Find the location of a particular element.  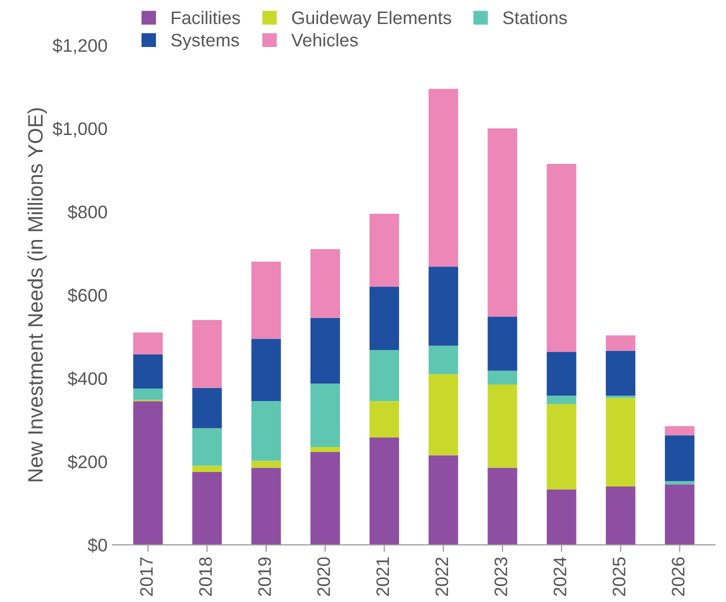

y-axis-title: New Investment Needs (in Millions YOE) is located at coordinates (37, 295).